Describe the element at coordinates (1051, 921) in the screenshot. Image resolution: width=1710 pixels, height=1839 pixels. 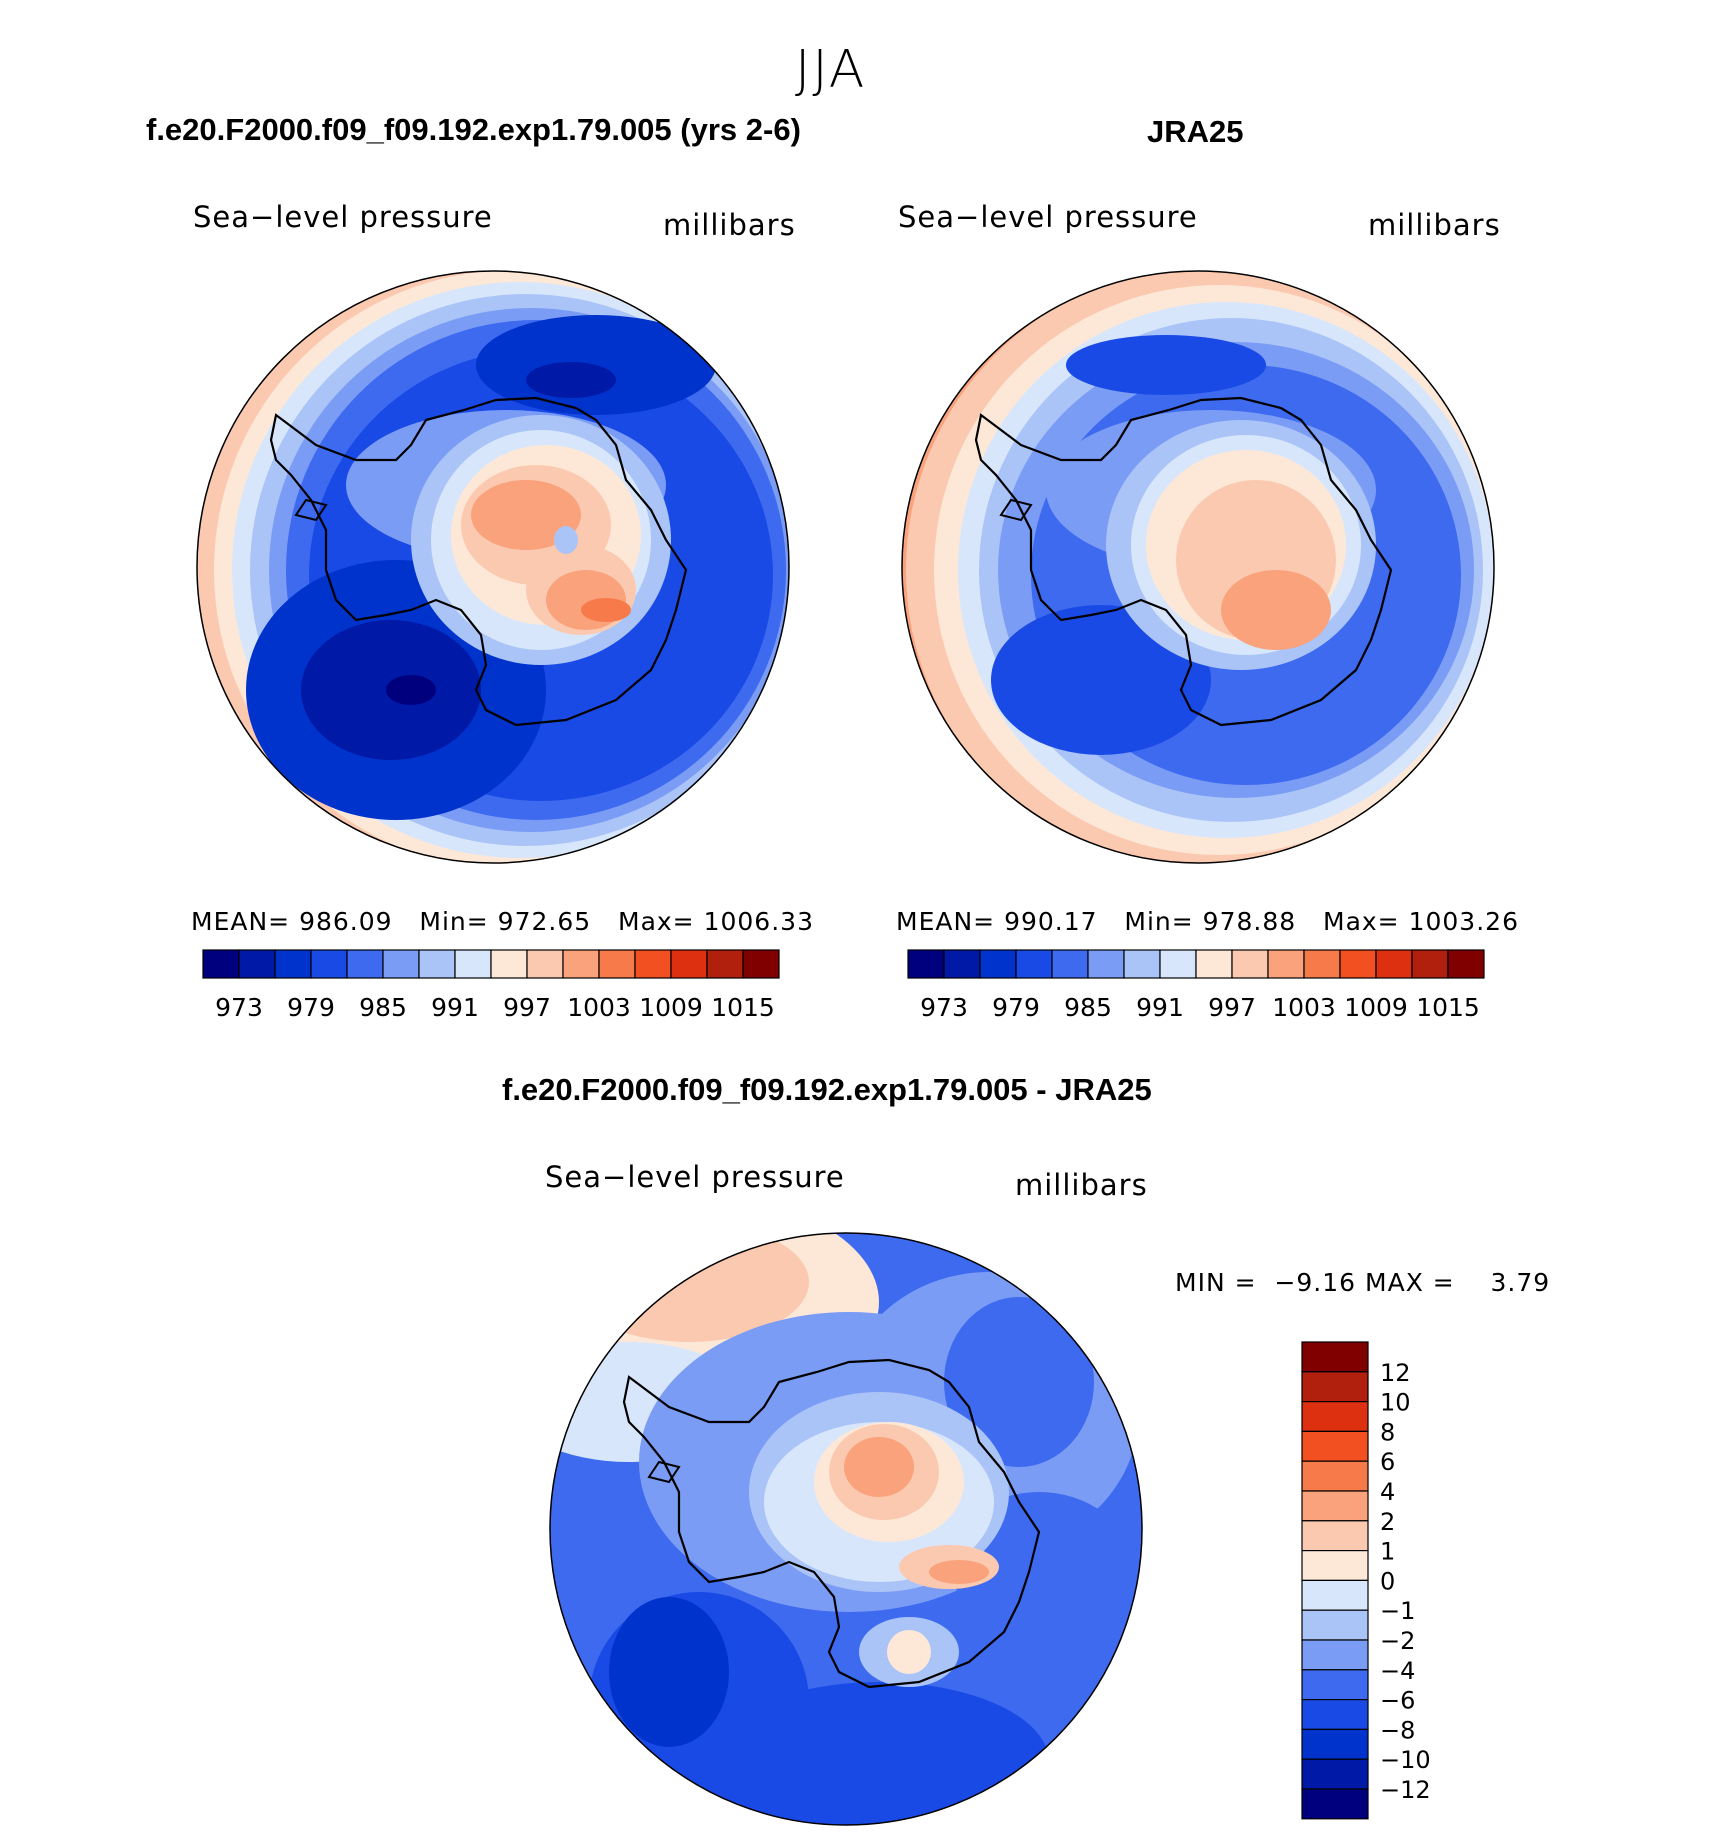
I see `obs-mean-value: 990.17` at that location.